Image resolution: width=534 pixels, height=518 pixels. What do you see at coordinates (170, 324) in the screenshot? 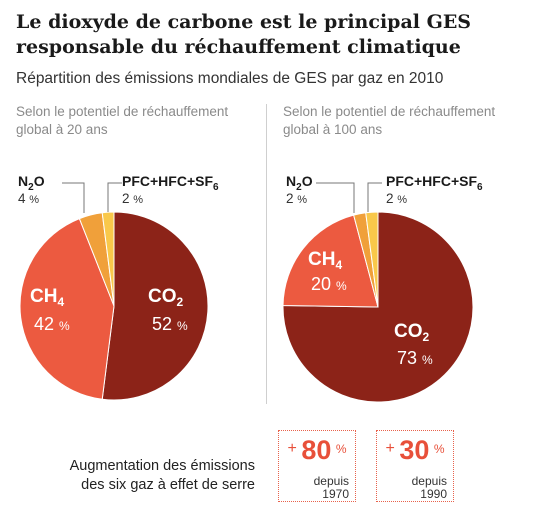
I see `co2-value-left: 52 %` at bounding box center [170, 324].